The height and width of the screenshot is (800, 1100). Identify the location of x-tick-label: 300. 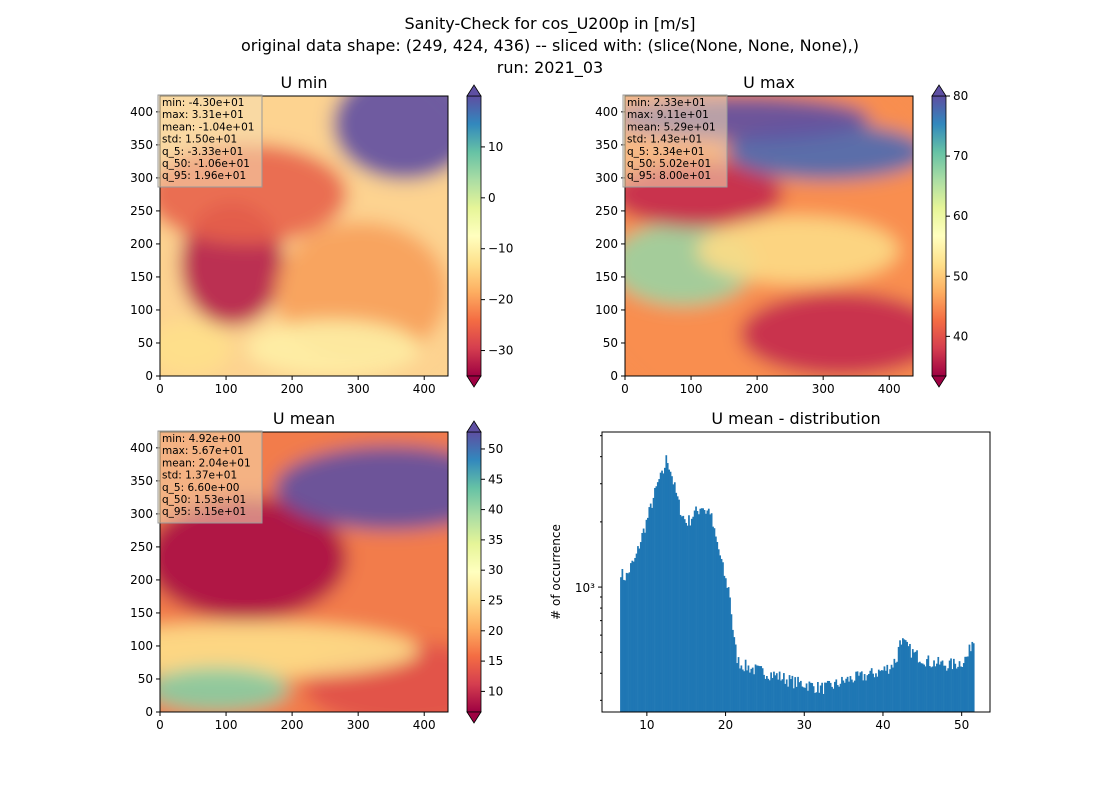
(823, 389).